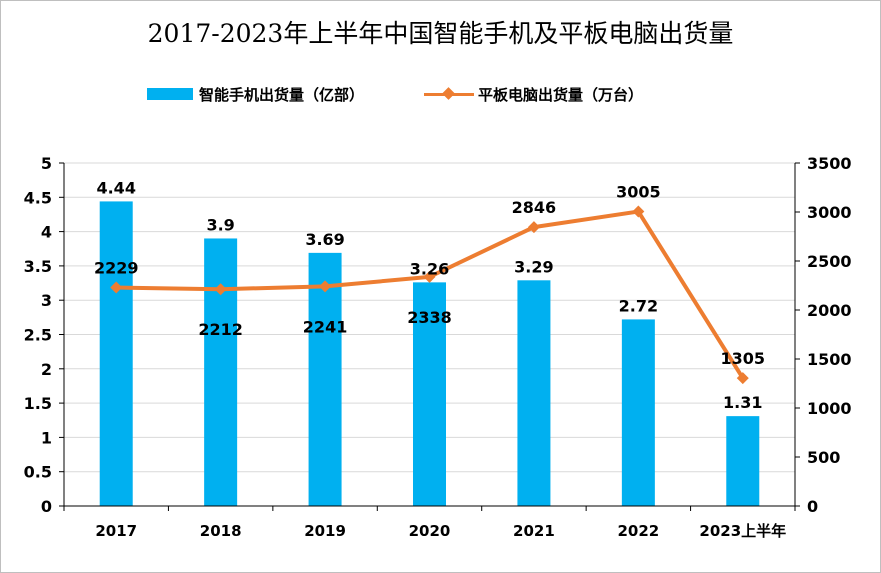 The image size is (881, 573). What do you see at coordinates (46, 506) in the screenshot?
I see `y-left-tick-label: 0` at bounding box center [46, 506].